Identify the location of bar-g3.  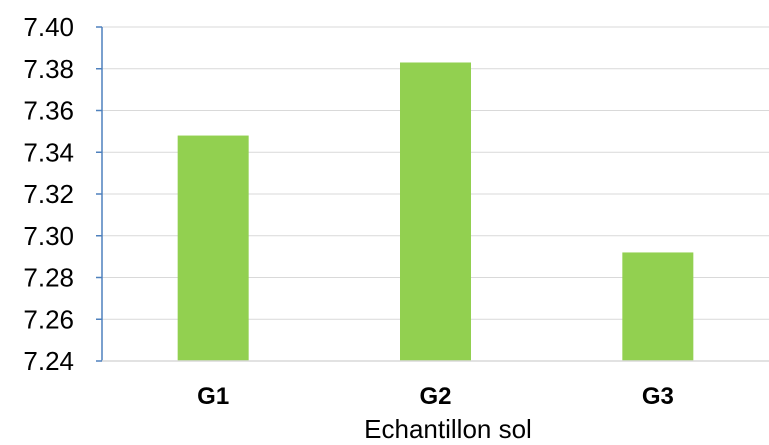
(658, 306).